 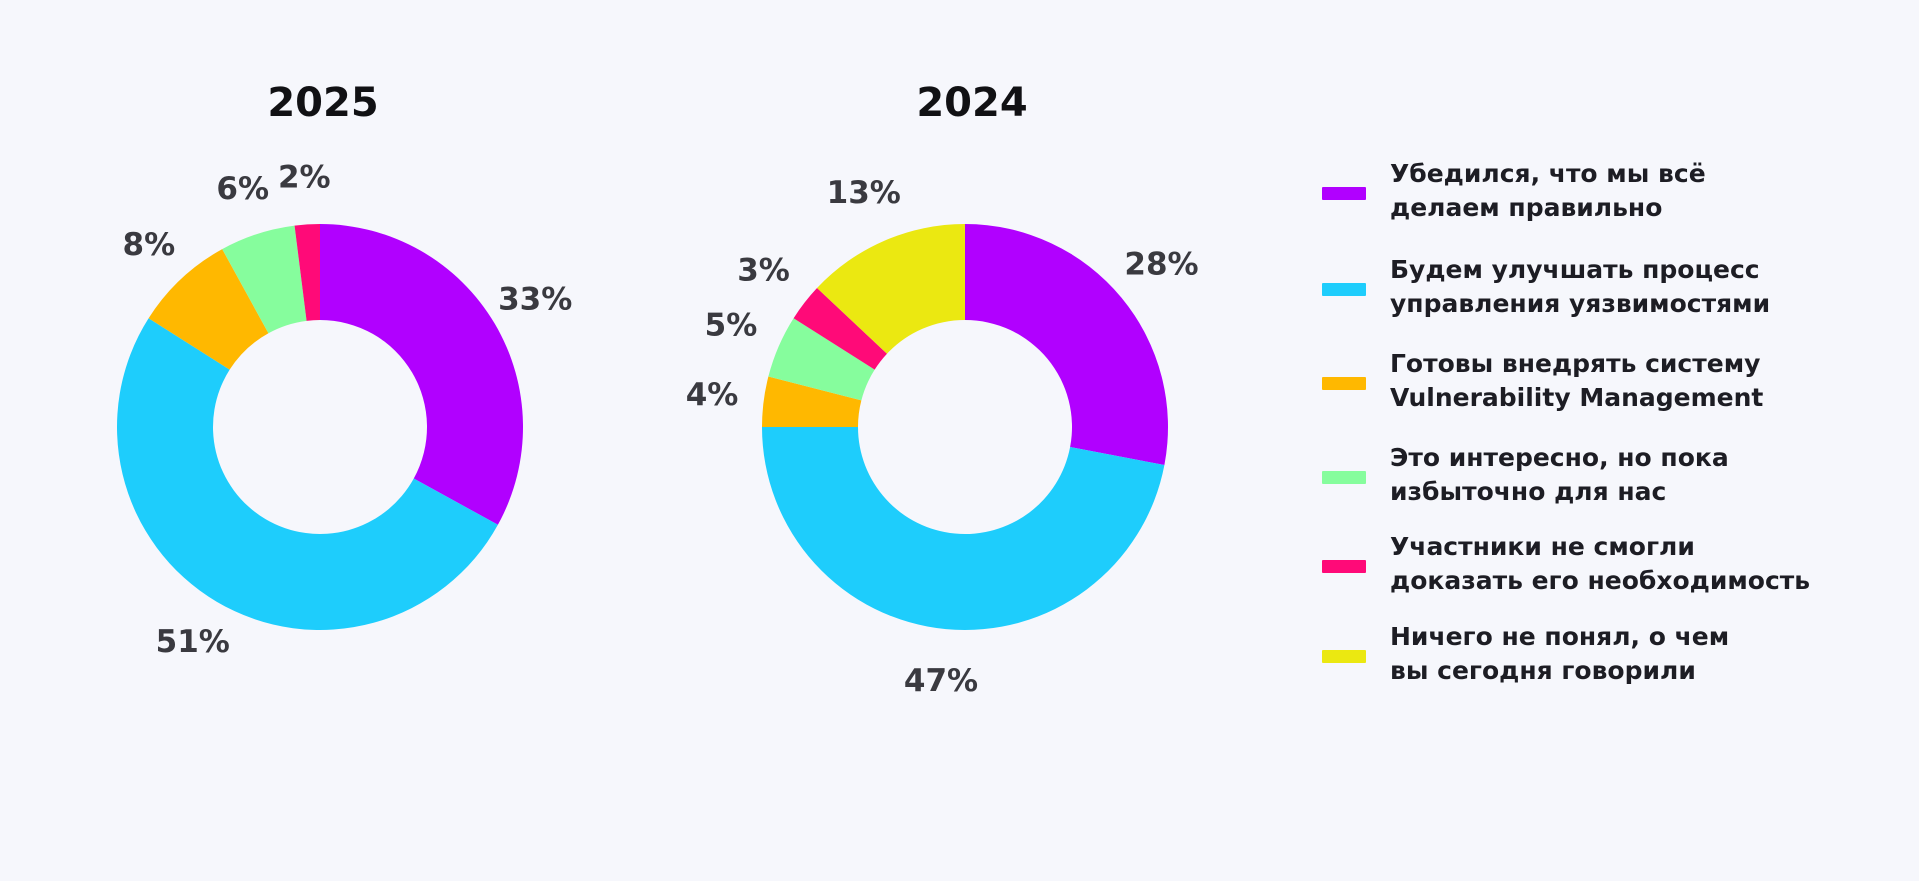 I want to click on data-label-2025-3: 6%, so click(x=242, y=189).